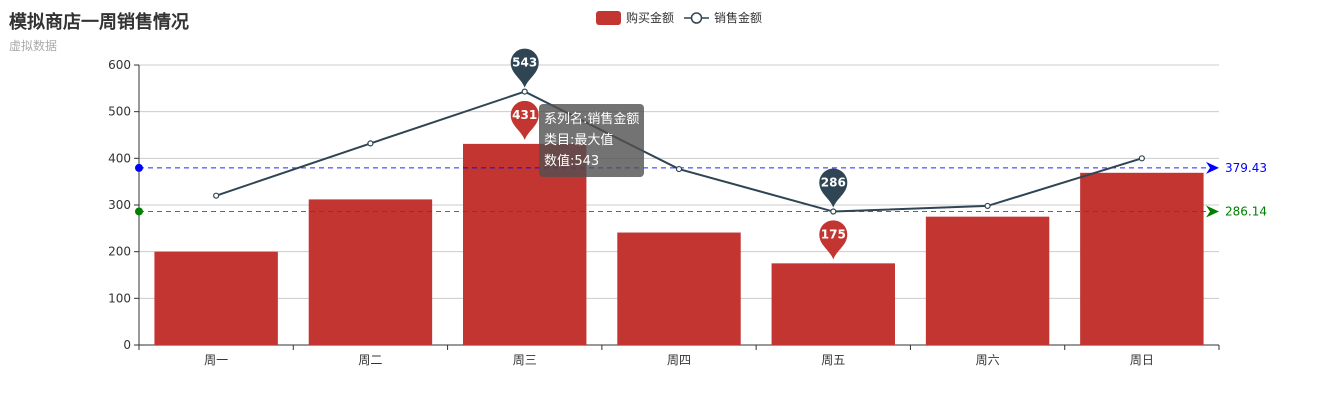  Describe the element at coordinates (119, 158) in the screenshot. I see `y-tick-label: 400` at that location.